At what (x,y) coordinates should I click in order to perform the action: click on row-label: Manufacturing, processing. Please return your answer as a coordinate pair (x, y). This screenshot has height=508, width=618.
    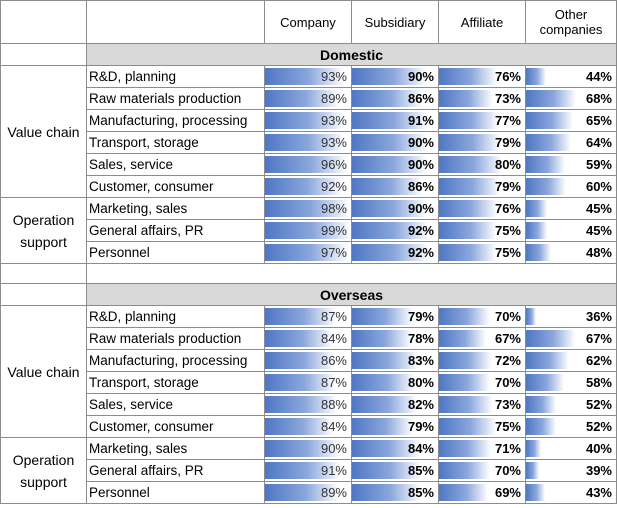
    Looking at the image, I should click on (175, 360).